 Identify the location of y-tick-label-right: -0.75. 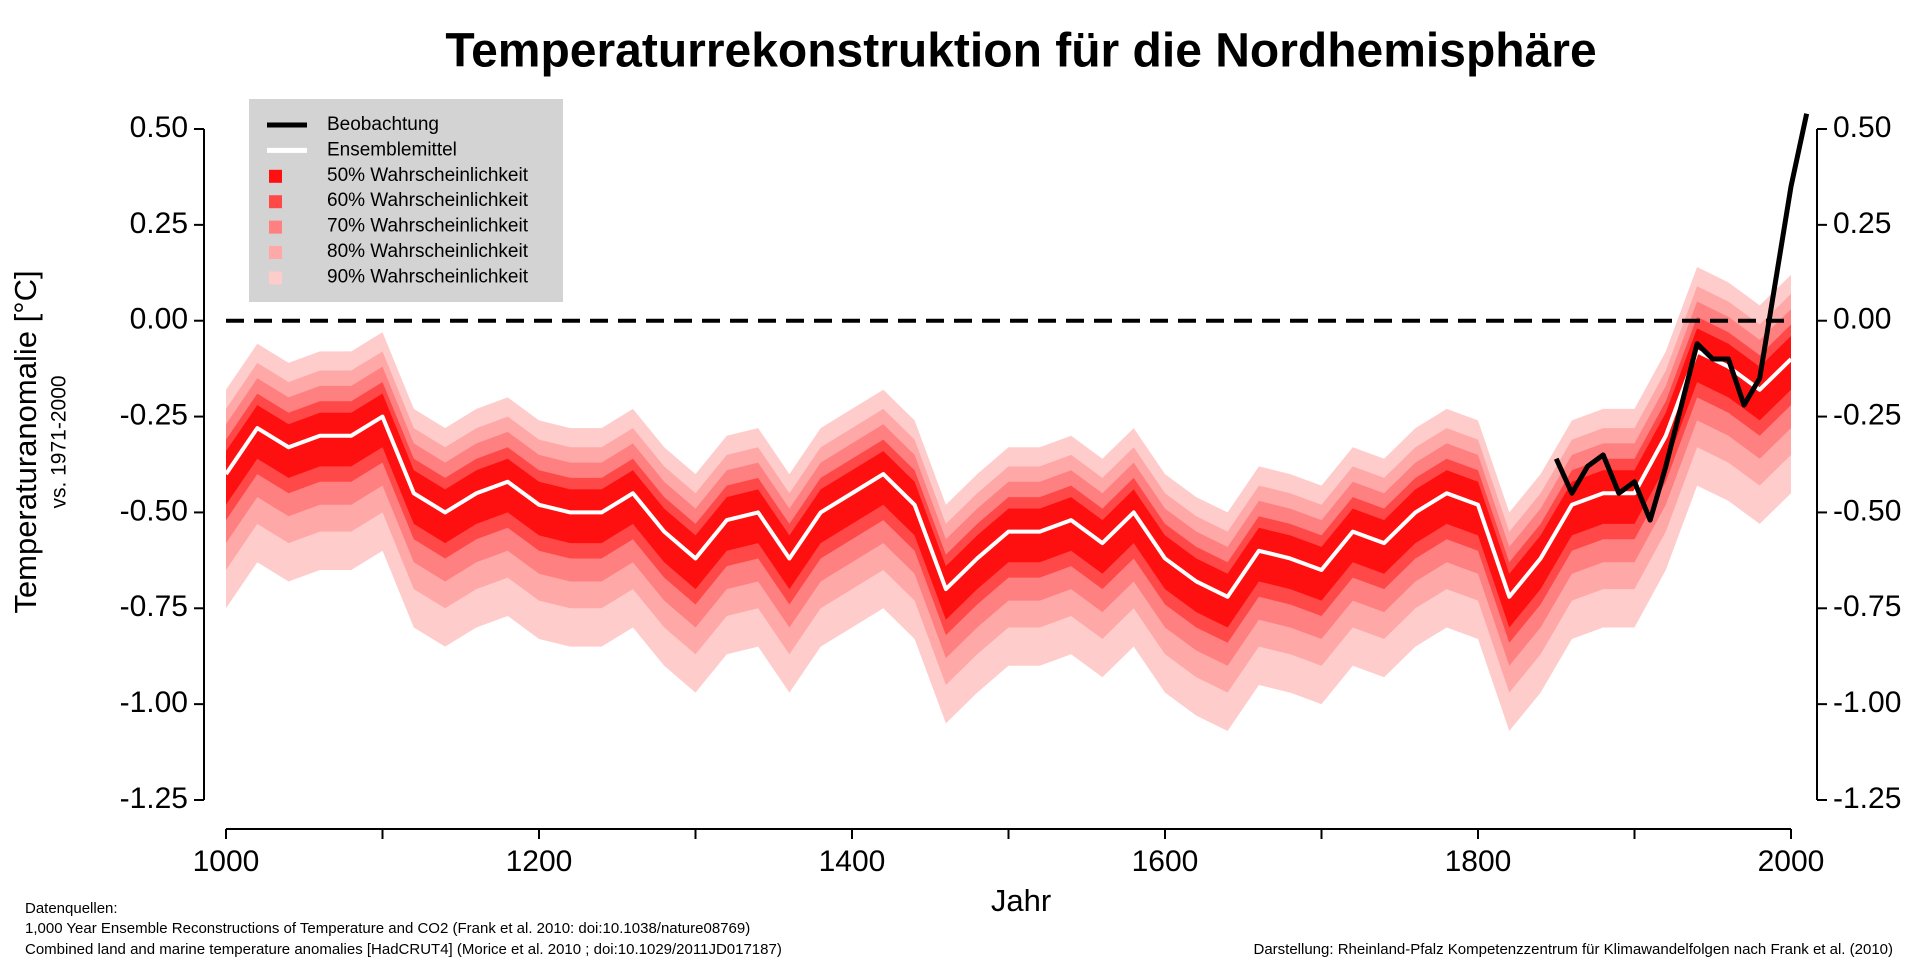
(1867, 606).